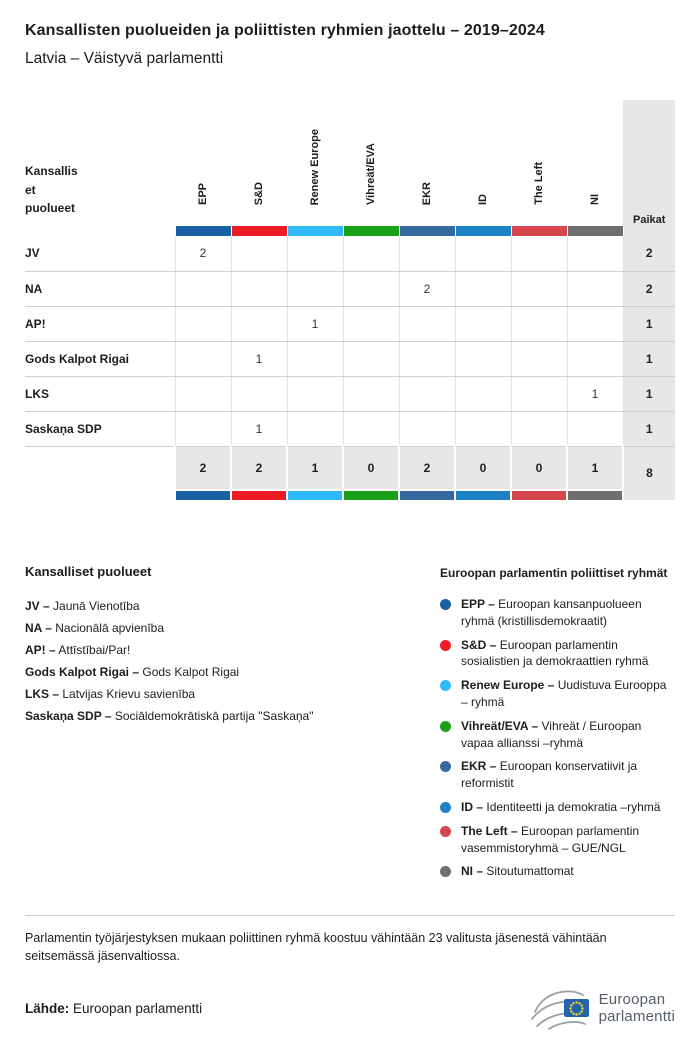 Image resolution: width=700 pixels, height=1038 pixels. Describe the element at coordinates (315, 166) in the screenshot. I see `column-header-renew: Renew Europe` at that location.